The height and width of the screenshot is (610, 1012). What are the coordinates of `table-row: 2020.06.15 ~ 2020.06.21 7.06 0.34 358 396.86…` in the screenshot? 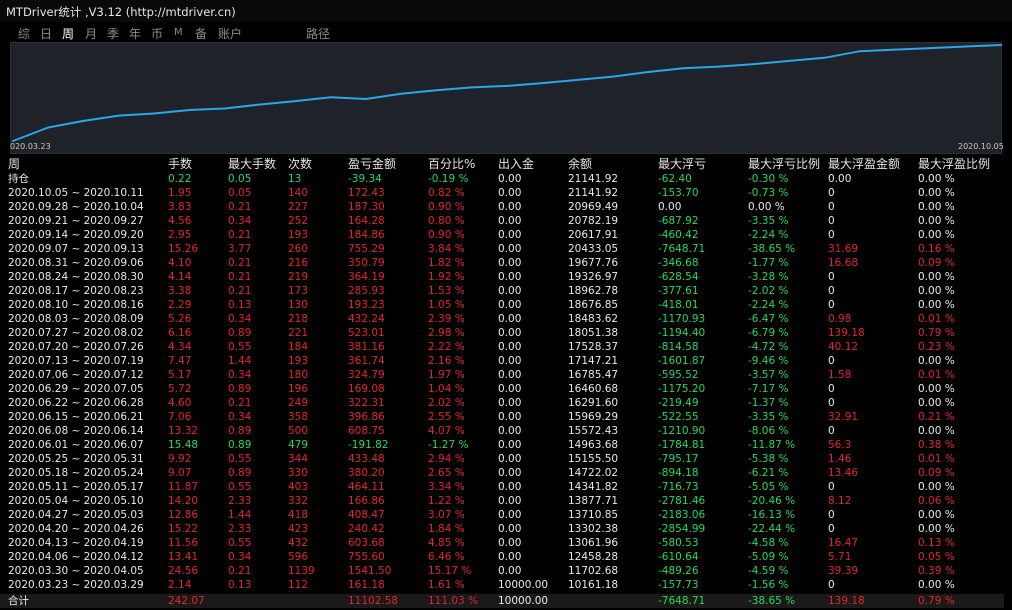 It's located at (506, 417).